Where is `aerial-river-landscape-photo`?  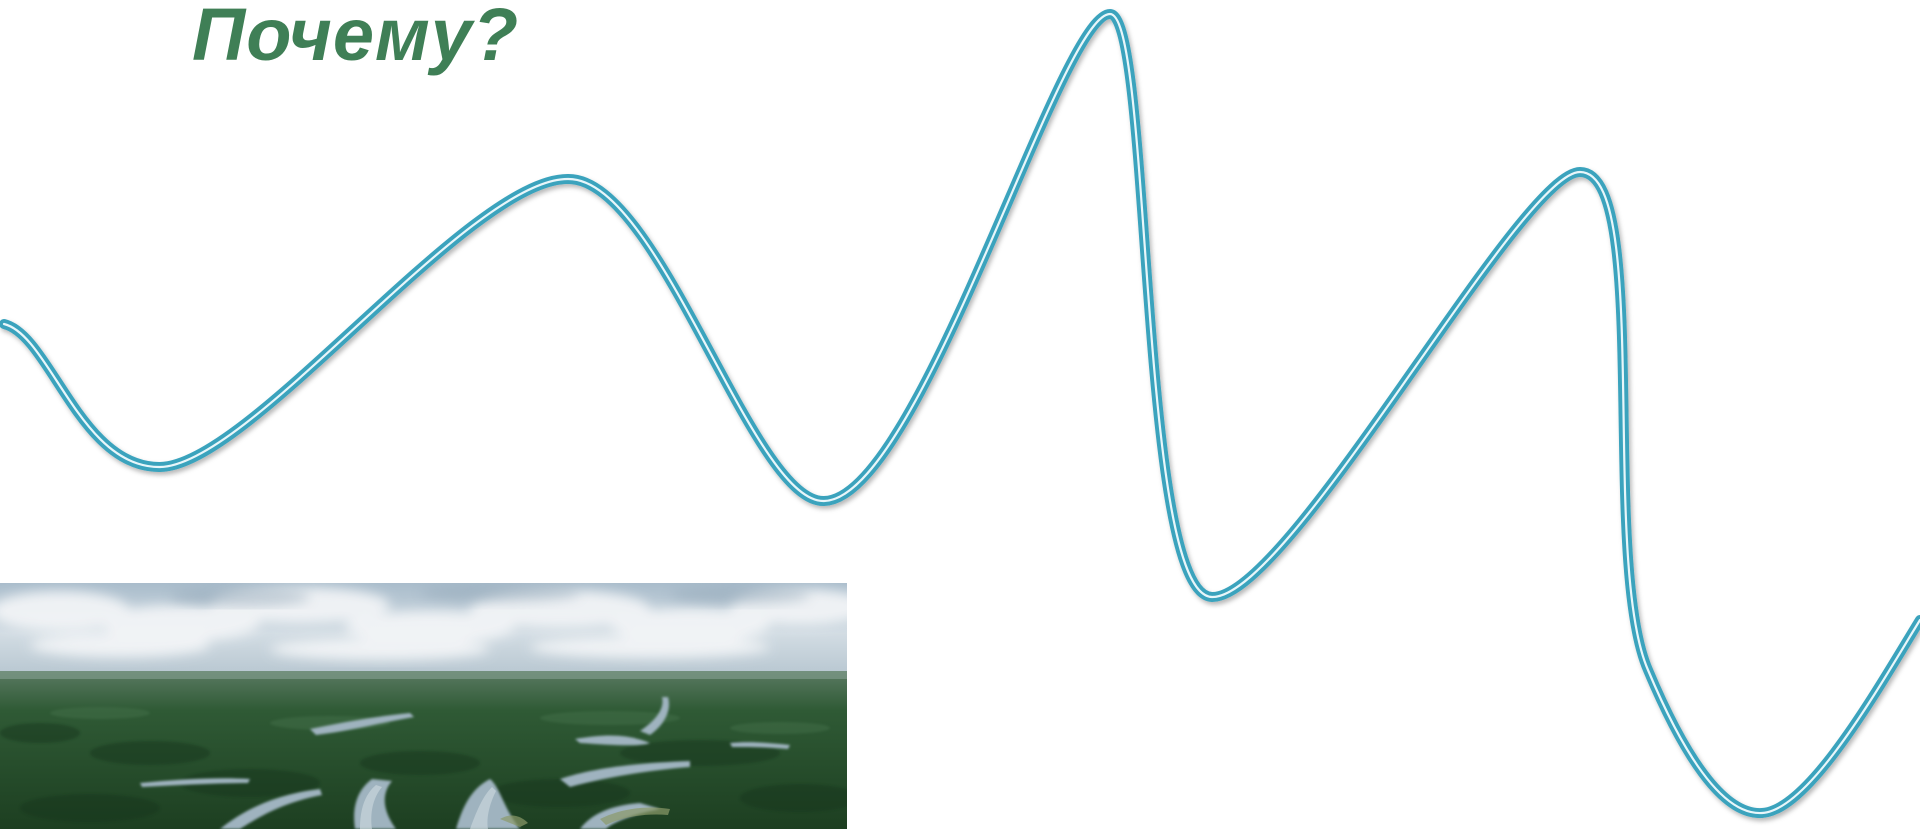
aerial-river-landscape-photo is located at coordinates (423, 706).